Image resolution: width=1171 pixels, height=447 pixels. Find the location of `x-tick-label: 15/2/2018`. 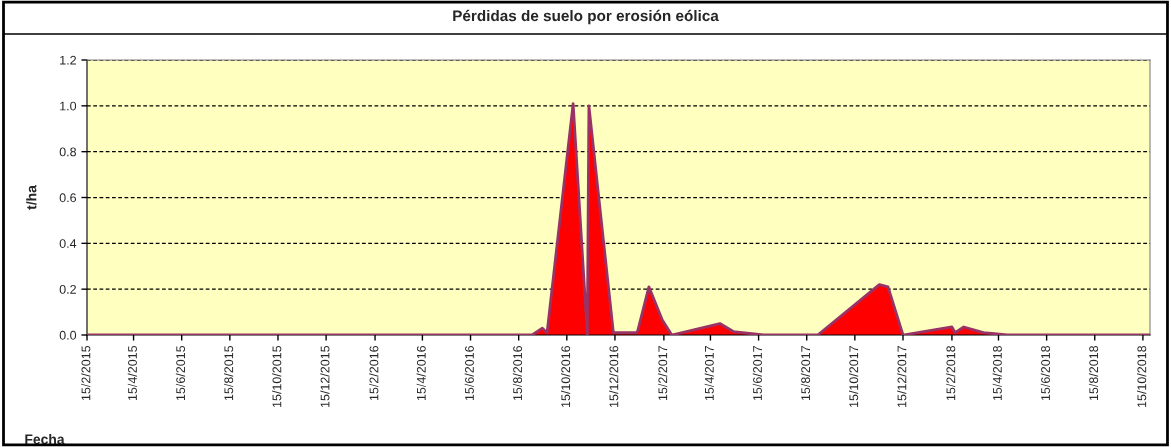

x-tick-label: 15/2/2018 is located at coordinates (951, 373).